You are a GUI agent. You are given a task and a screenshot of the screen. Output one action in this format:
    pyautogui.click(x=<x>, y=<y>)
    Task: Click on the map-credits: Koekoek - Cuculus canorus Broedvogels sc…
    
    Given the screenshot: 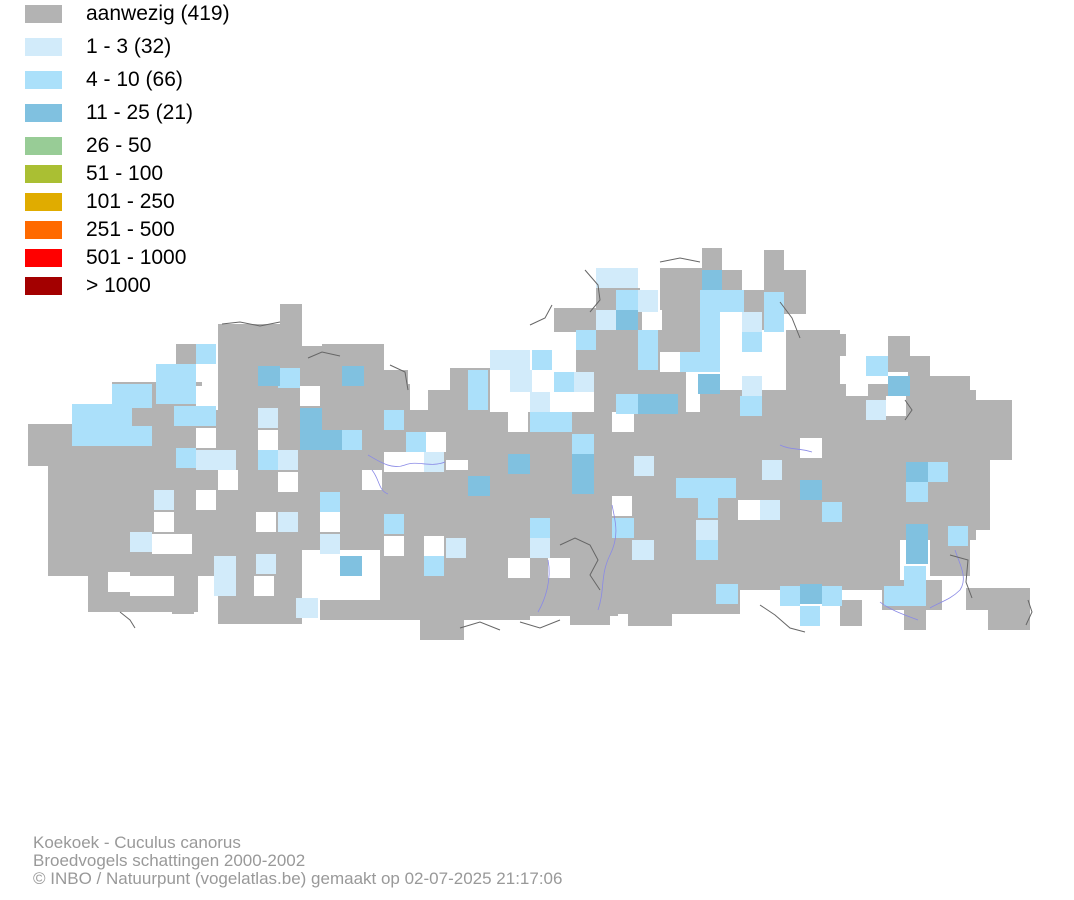 What is the action you would take?
    pyautogui.click(x=297, y=861)
    